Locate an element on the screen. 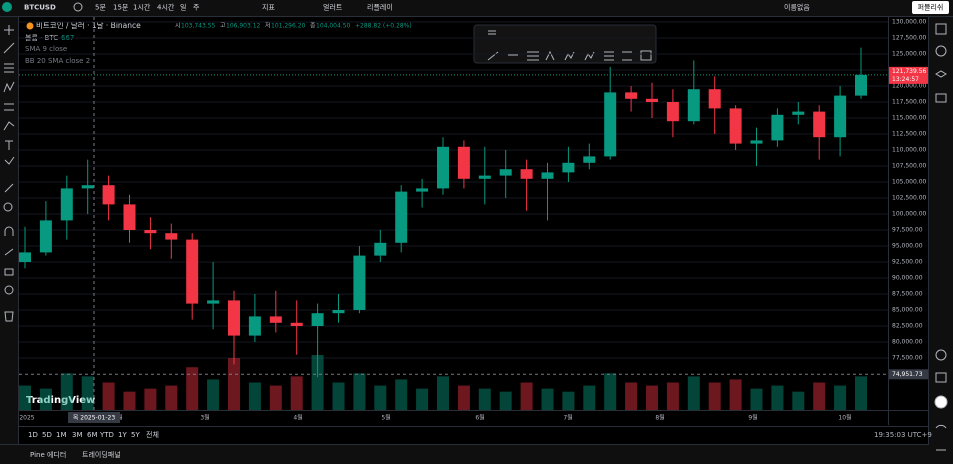  range-button: 3M is located at coordinates (77, 435).